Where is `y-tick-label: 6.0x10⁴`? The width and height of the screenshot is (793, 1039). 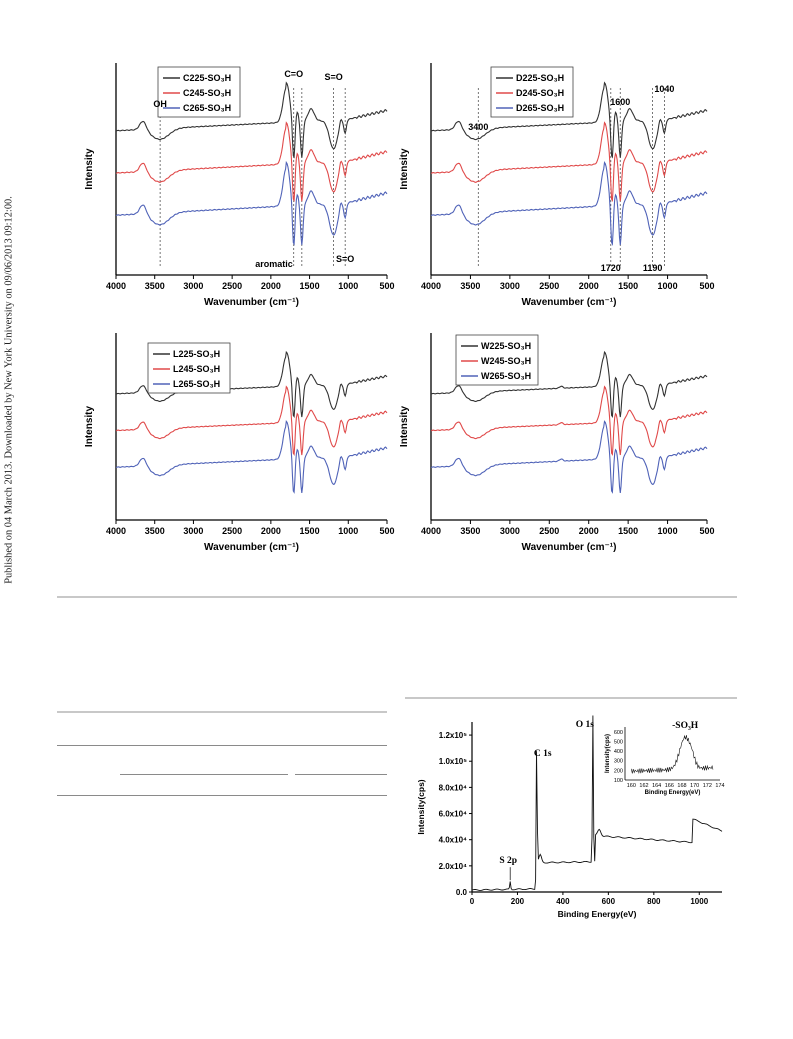
y-tick-label: 6.0x10⁴ is located at coordinates (453, 814).